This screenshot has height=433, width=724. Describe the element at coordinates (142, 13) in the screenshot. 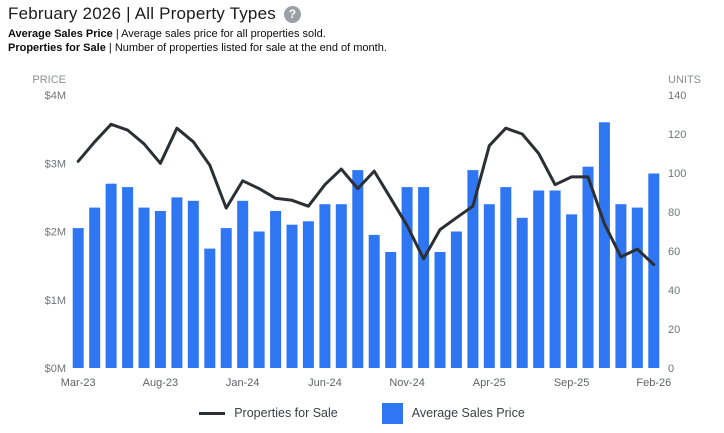

I see `page-title: February 2026 | All Property Types` at that location.